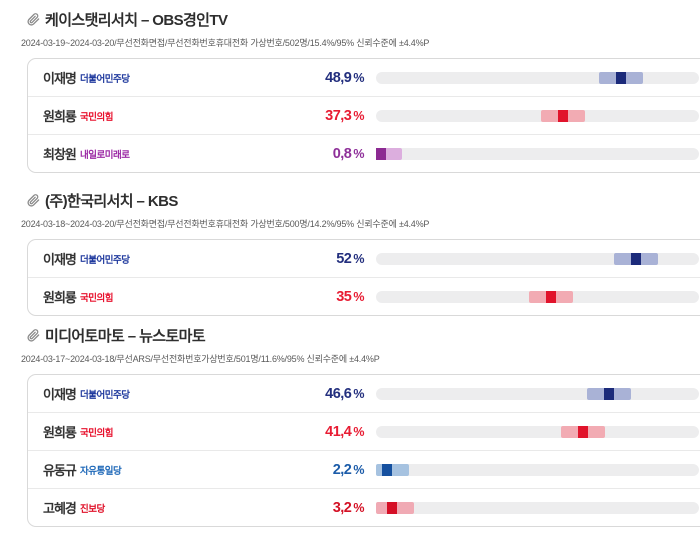 The width and height of the screenshot is (700, 540). I want to click on result-row: 고혜경 진보당 3,2%, so click(364, 507).